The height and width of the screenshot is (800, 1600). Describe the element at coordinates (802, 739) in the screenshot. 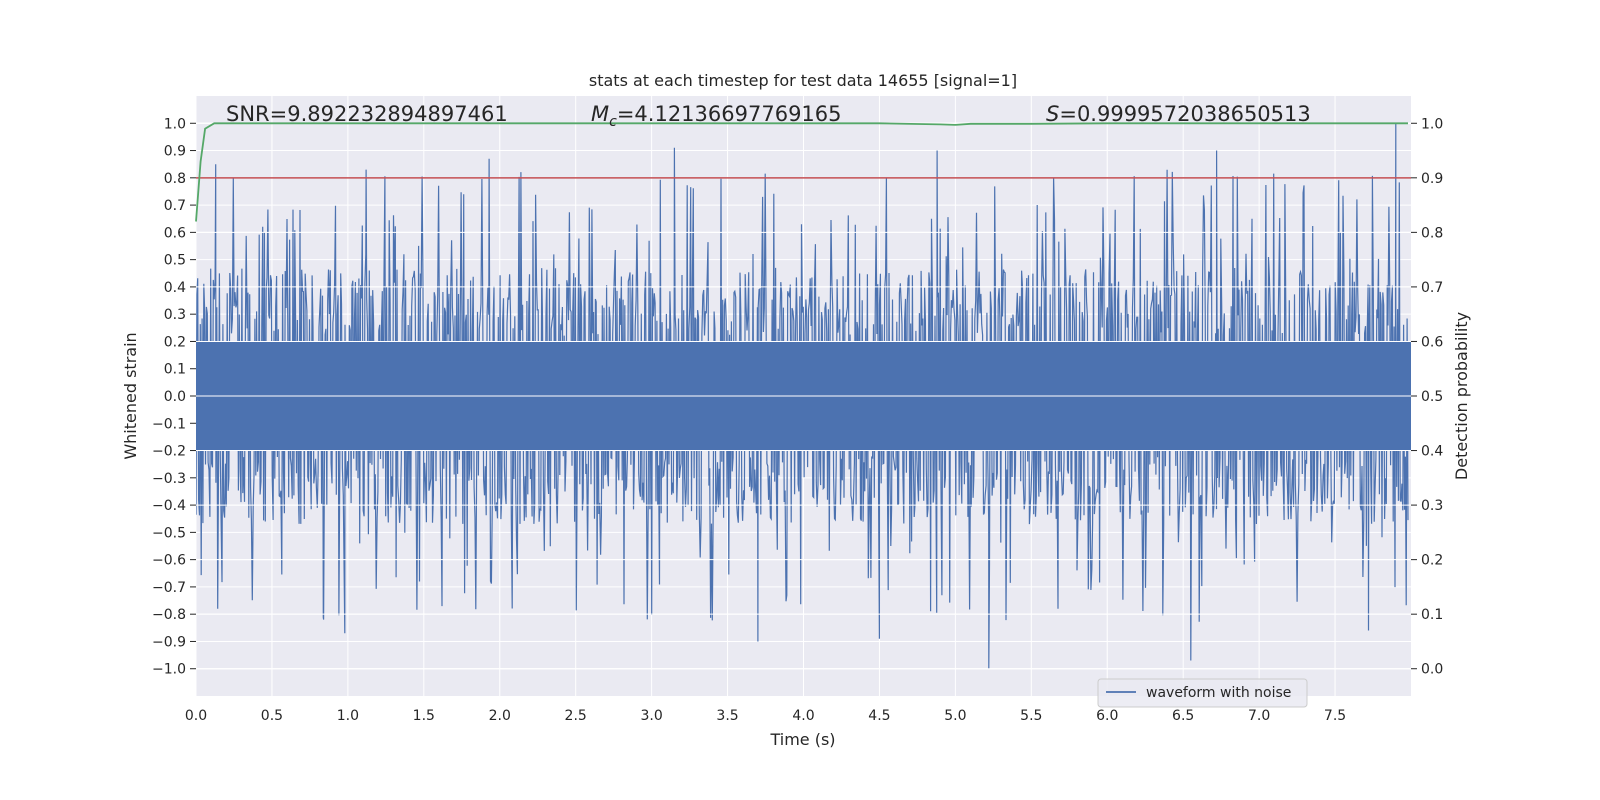

I see `x-axis-label: Time (s)` at that location.